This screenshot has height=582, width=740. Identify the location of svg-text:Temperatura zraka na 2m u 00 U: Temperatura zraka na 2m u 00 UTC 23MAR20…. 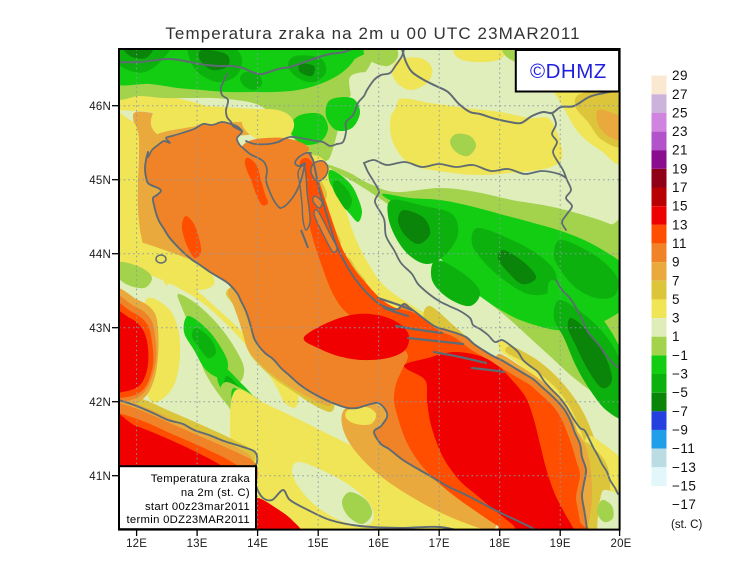
(372, 33).